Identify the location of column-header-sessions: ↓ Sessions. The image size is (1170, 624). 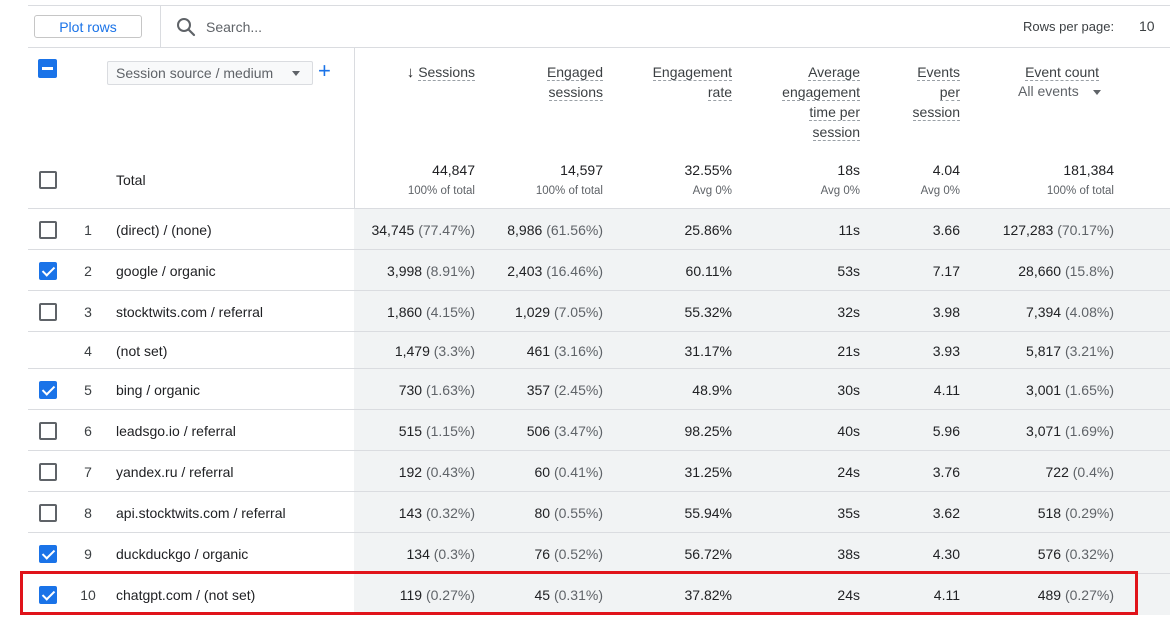
(440, 72).